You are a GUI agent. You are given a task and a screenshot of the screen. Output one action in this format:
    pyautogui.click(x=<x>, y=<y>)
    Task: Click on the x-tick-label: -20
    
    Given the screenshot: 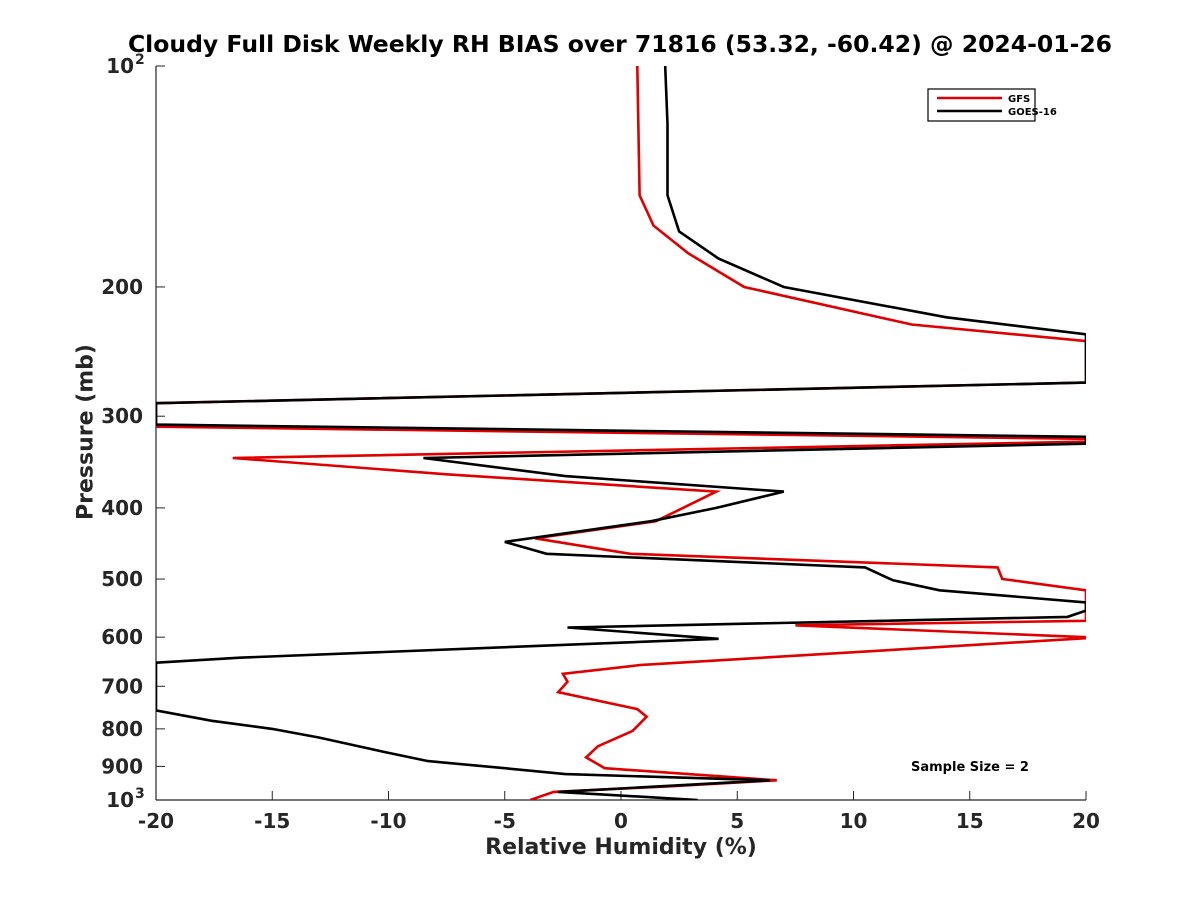 What is the action you would take?
    pyautogui.click(x=156, y=821)
    